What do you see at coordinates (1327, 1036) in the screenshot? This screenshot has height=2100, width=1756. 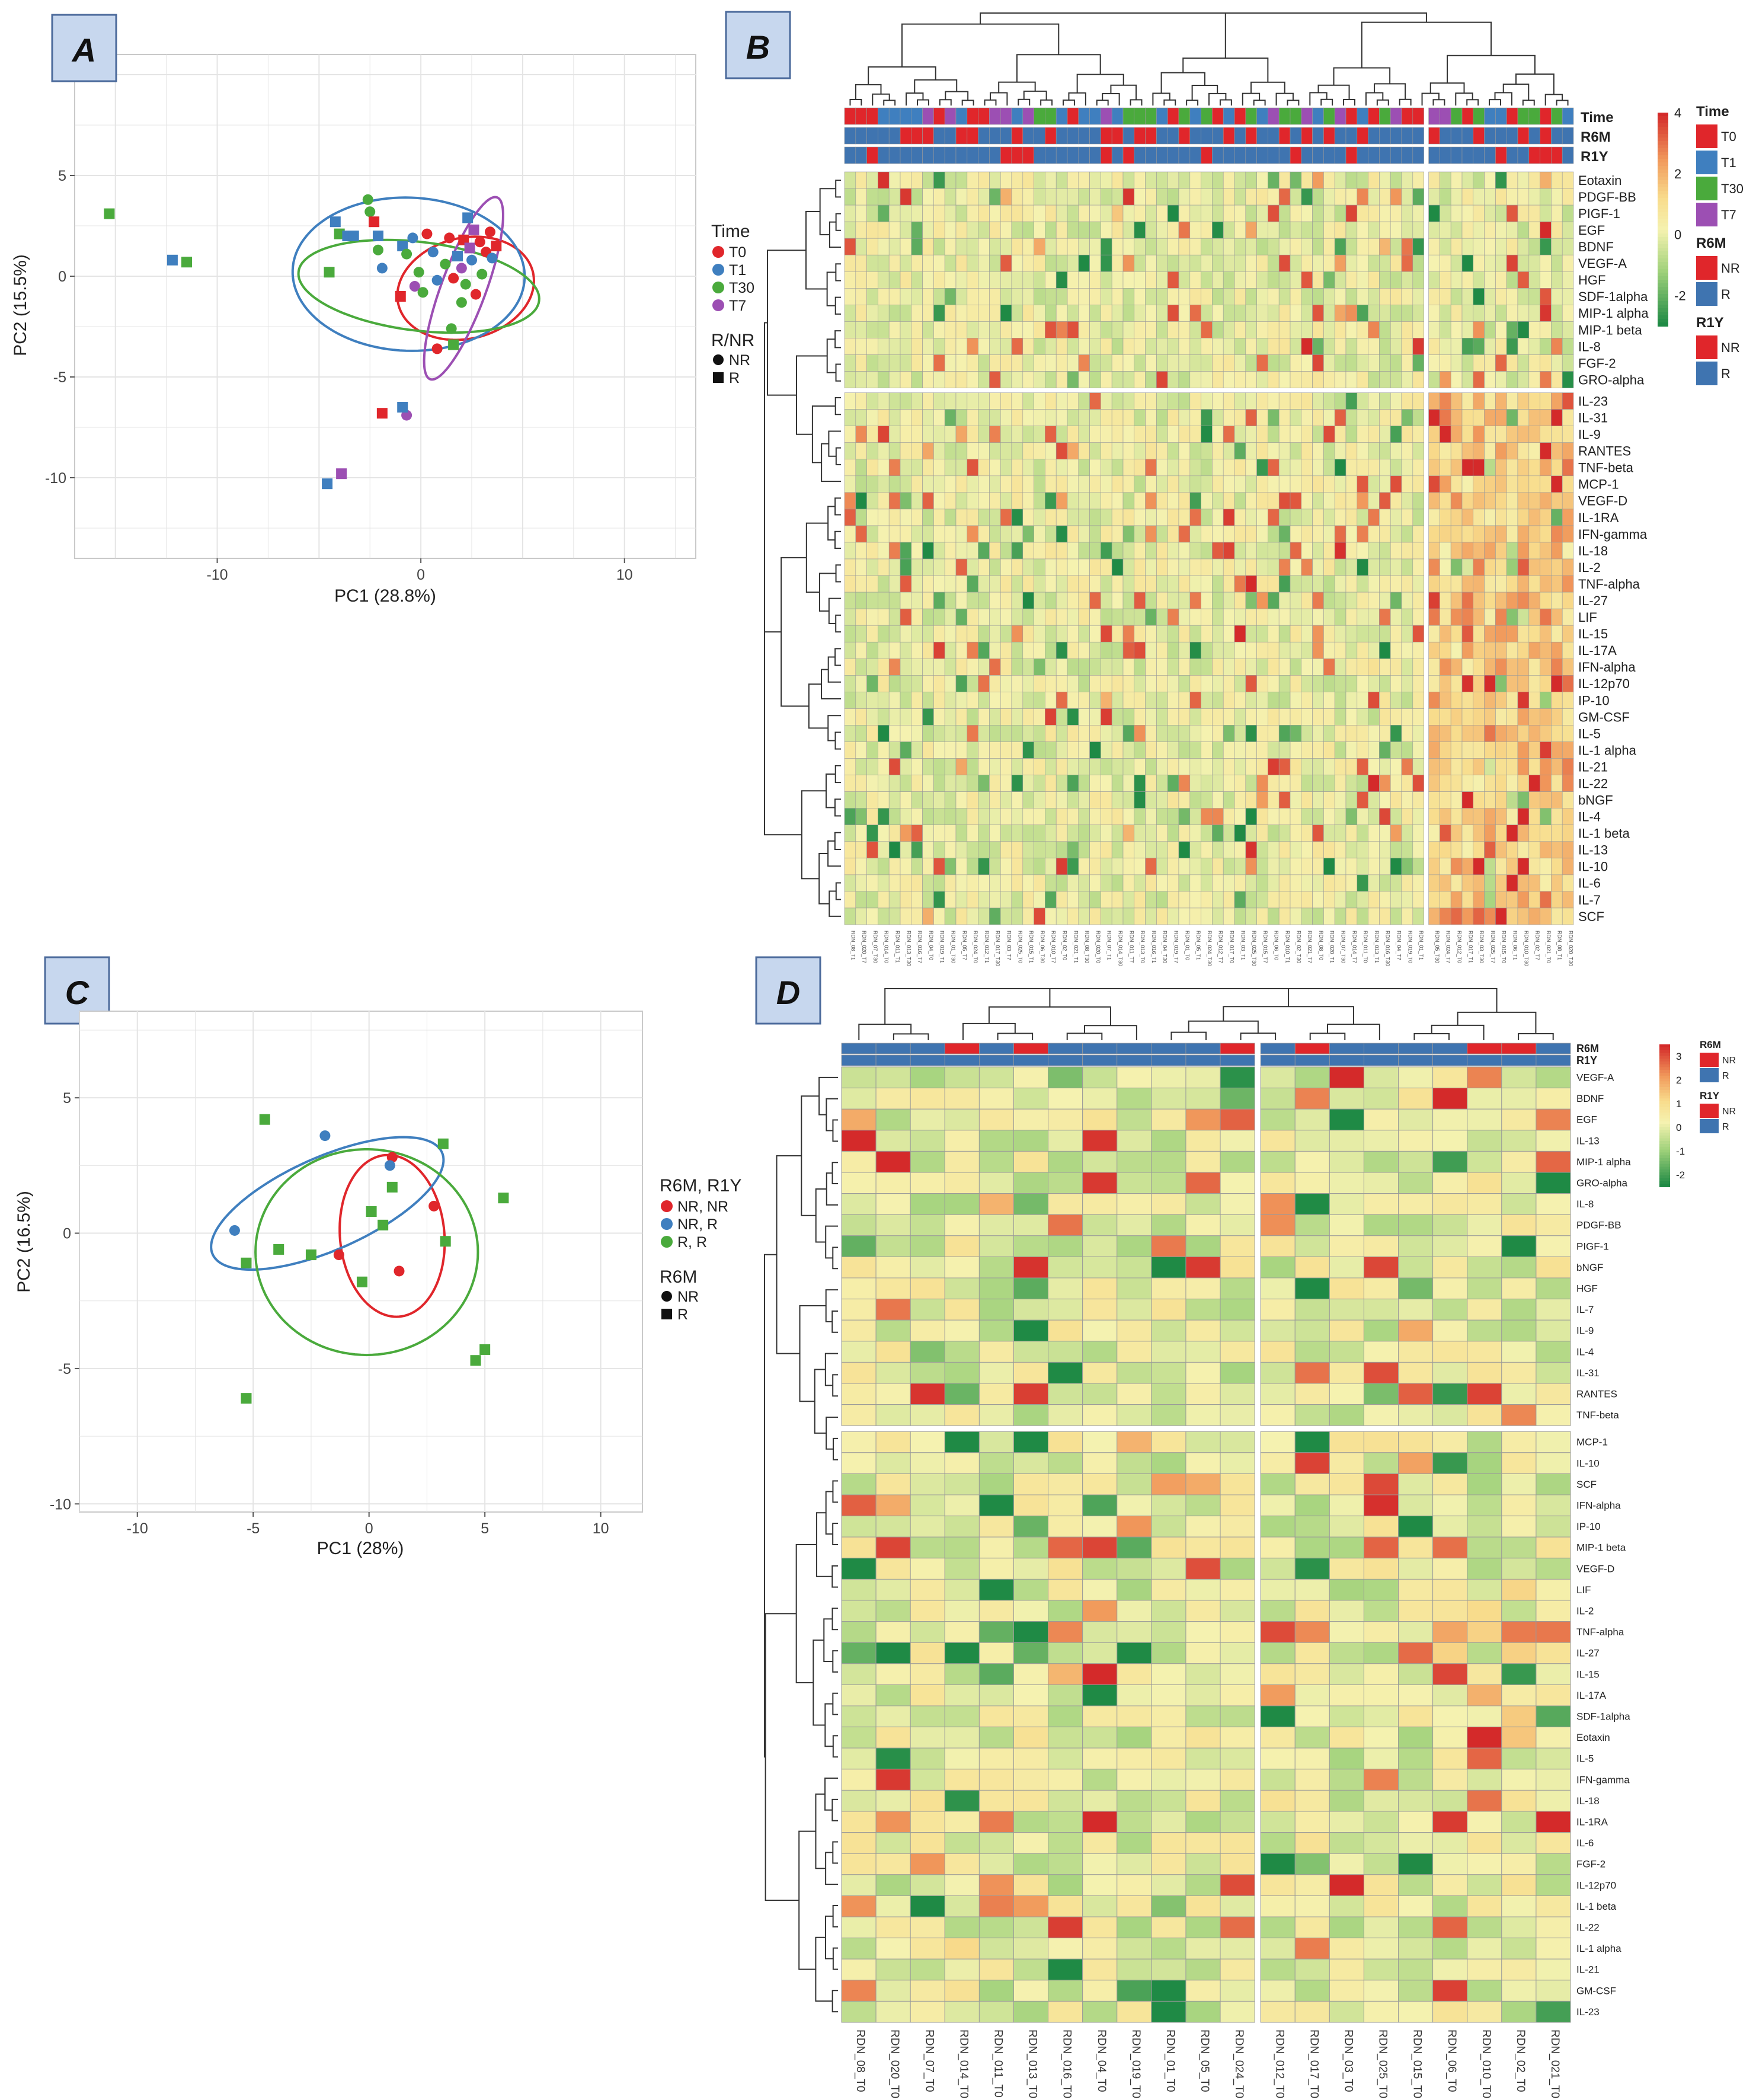 I see `dendrogram-branch` at bounding box center [1327, 1036].